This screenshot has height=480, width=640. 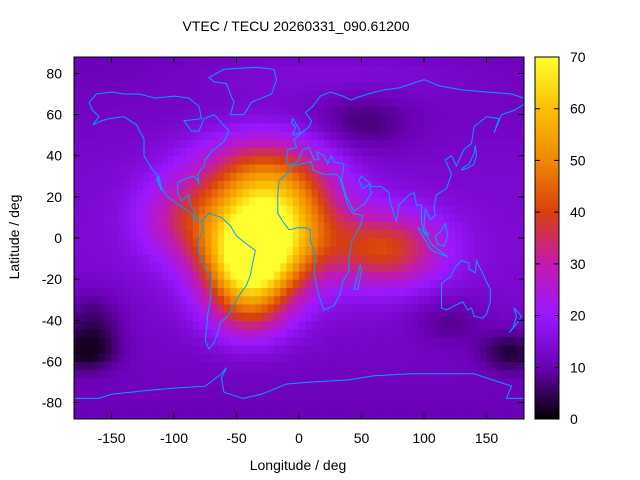 What do you see at coordinates (295, 126) in the screenshot?
I see `uk-outline` at bounding box center [295, 126].